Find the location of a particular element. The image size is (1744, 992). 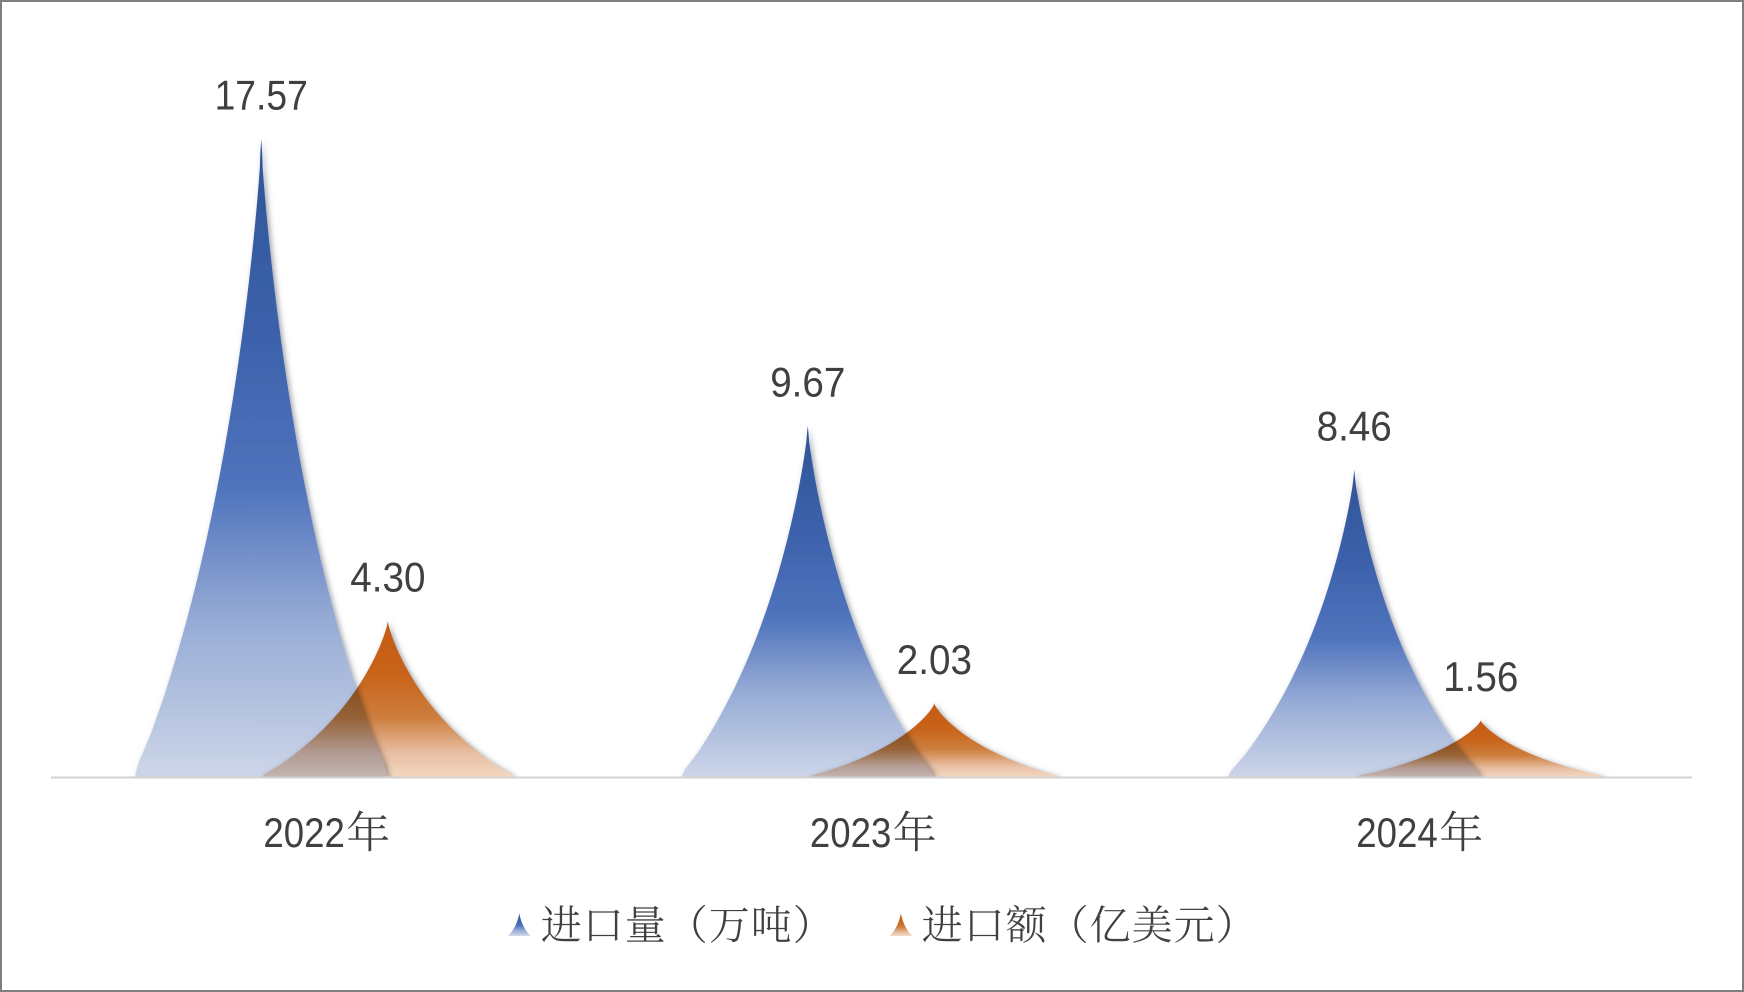

svg-text: 2024 is located at coordinates (1396, 832).